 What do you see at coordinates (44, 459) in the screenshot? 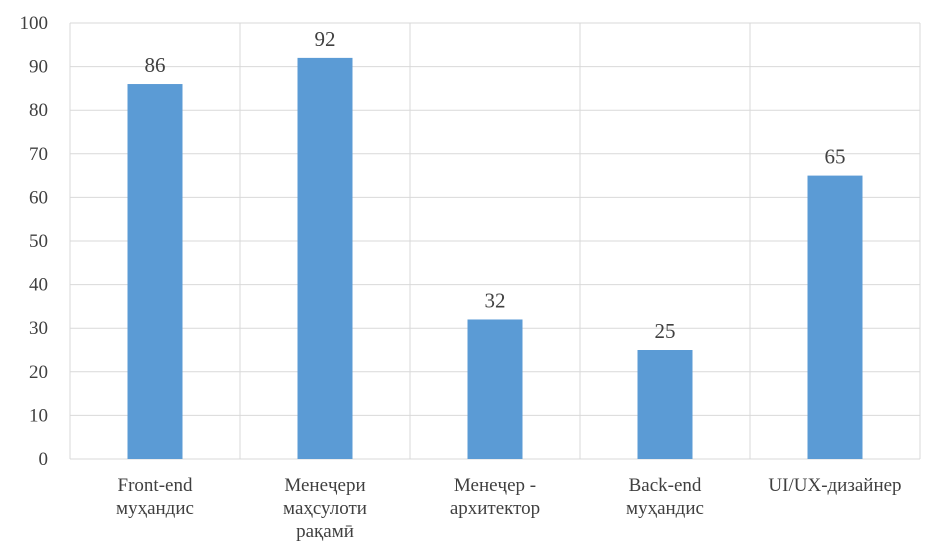
I see `y-tick-label: 0` at bounding box center [44, 459].